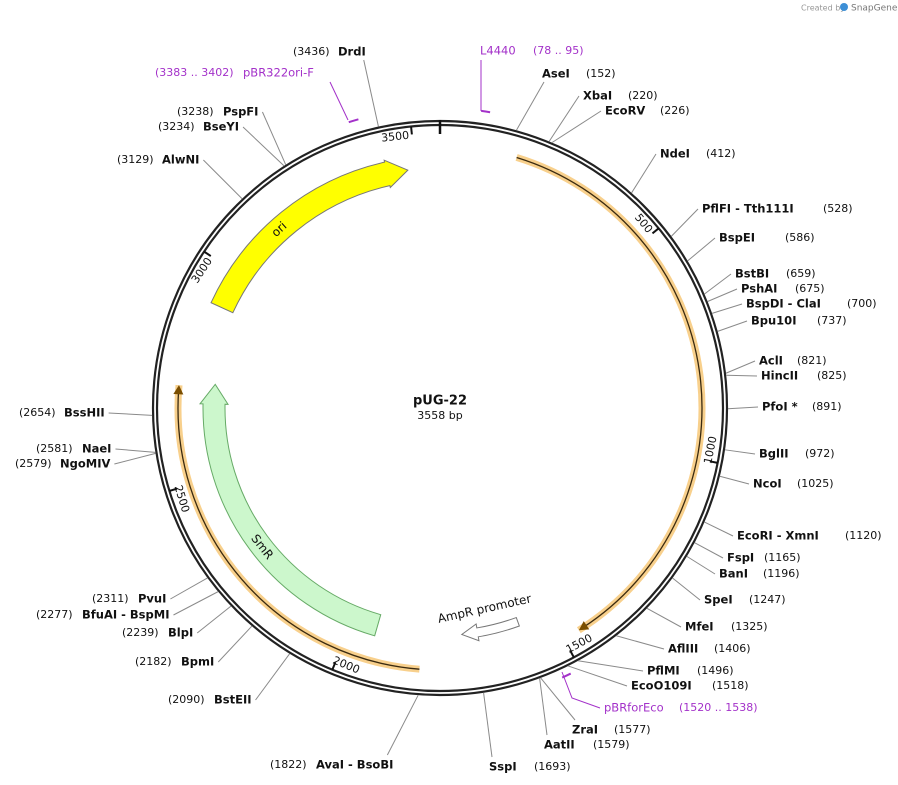 This screenshot has height=785, width=898. I want to click on site-position: (3129), so click(135, 159).